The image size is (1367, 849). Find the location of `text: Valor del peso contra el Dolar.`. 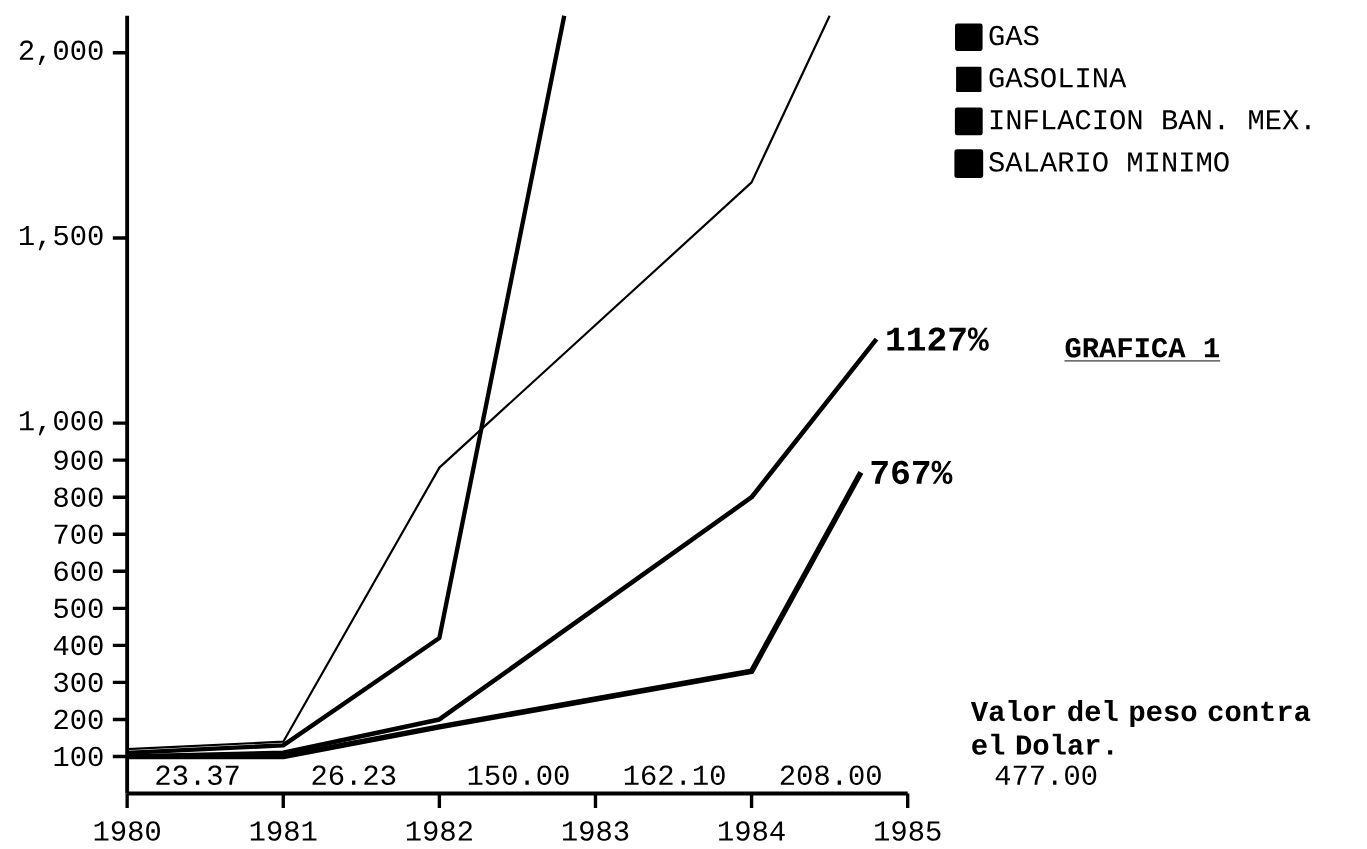

text: Valor del peso contra el Dolar. is located at coordinates (1140, 727).